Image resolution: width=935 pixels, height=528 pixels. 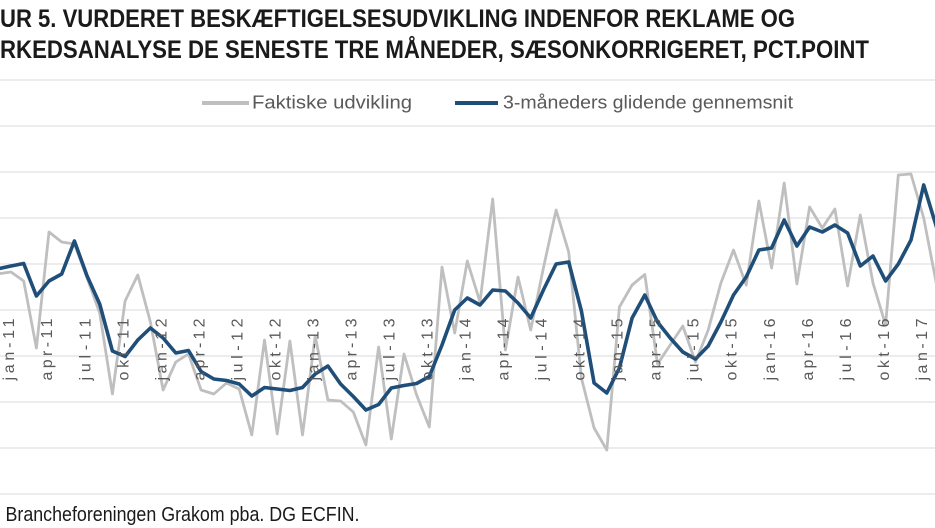 I want to click on svg-text: okt-14, so click(x=580, y=349).